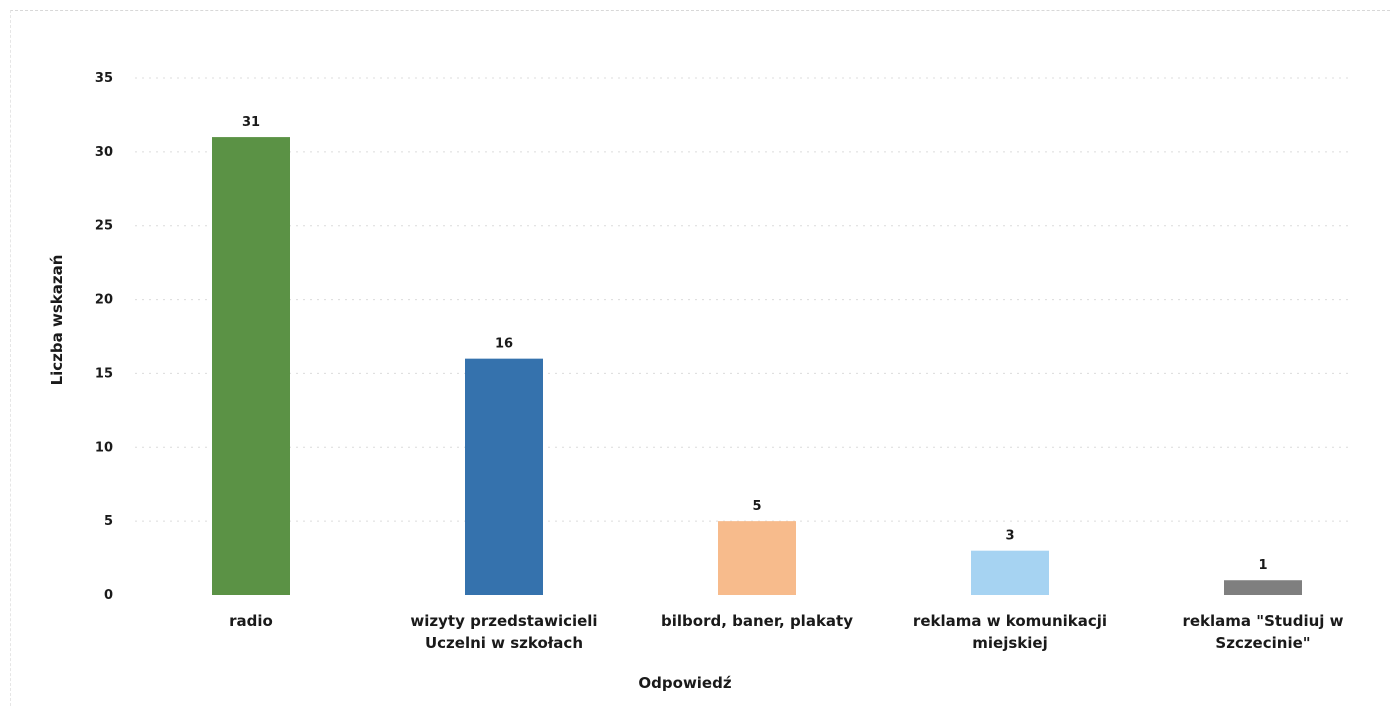 Image resolution: width=1396 pixels, height=711 pixels. I want to click on y-tick-label: 5, so click(108, 521).